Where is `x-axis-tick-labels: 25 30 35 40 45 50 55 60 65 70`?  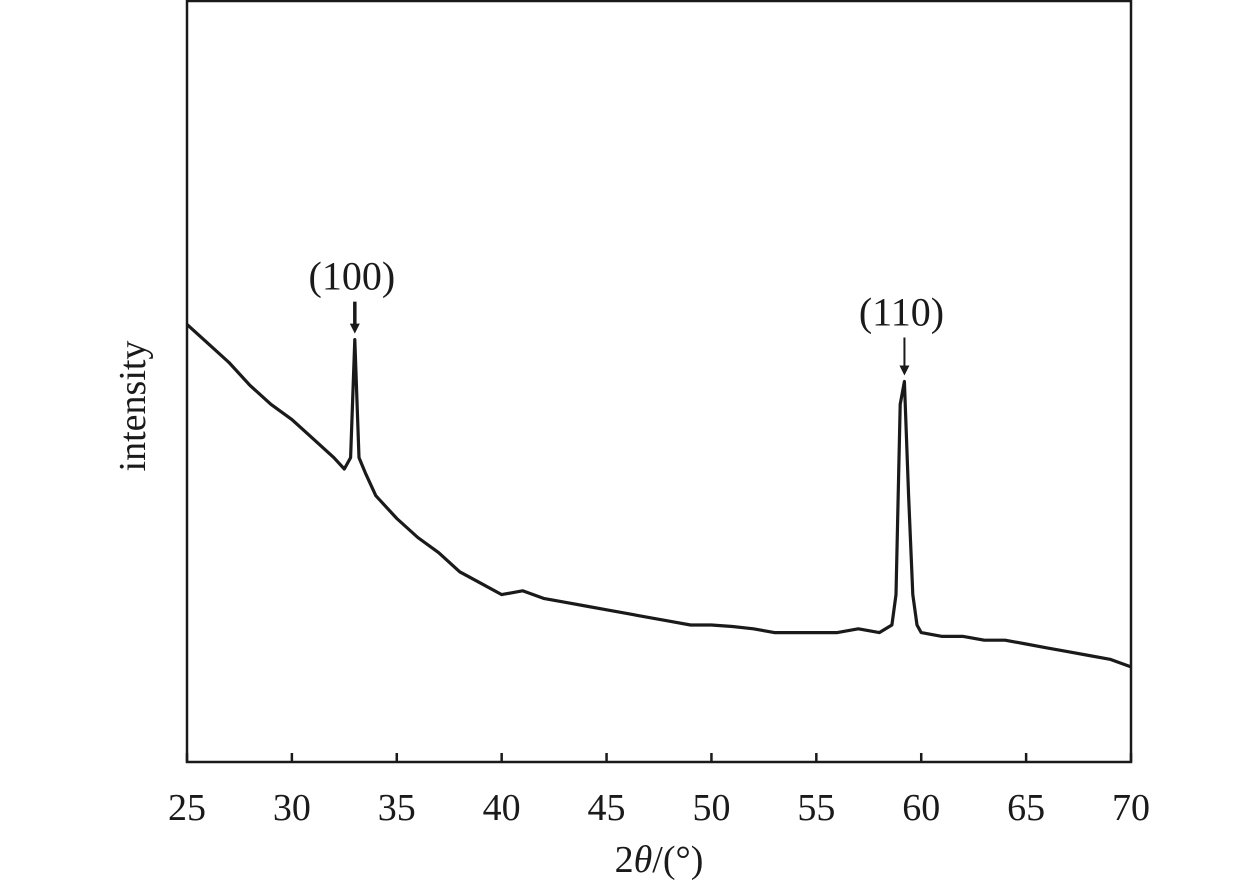 x-axis-tick-labels: 25 30 35 40 45 50 55 60 65 70 is located at coordinates (659, 808).